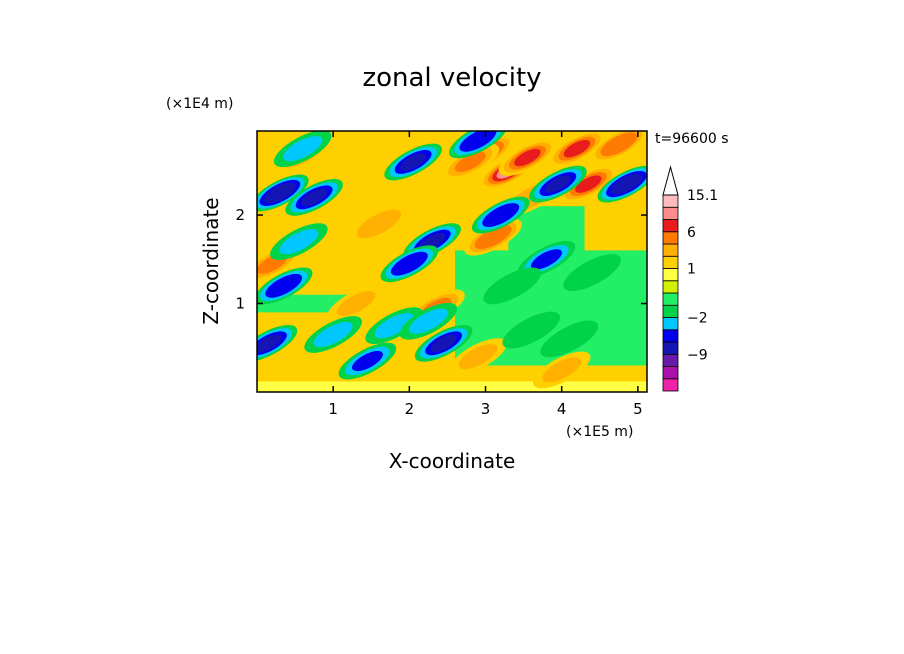 Image resolution: width=904 pixels, height=654 pixels. I want to click on x-tick-label: 5, so click(638, 409).